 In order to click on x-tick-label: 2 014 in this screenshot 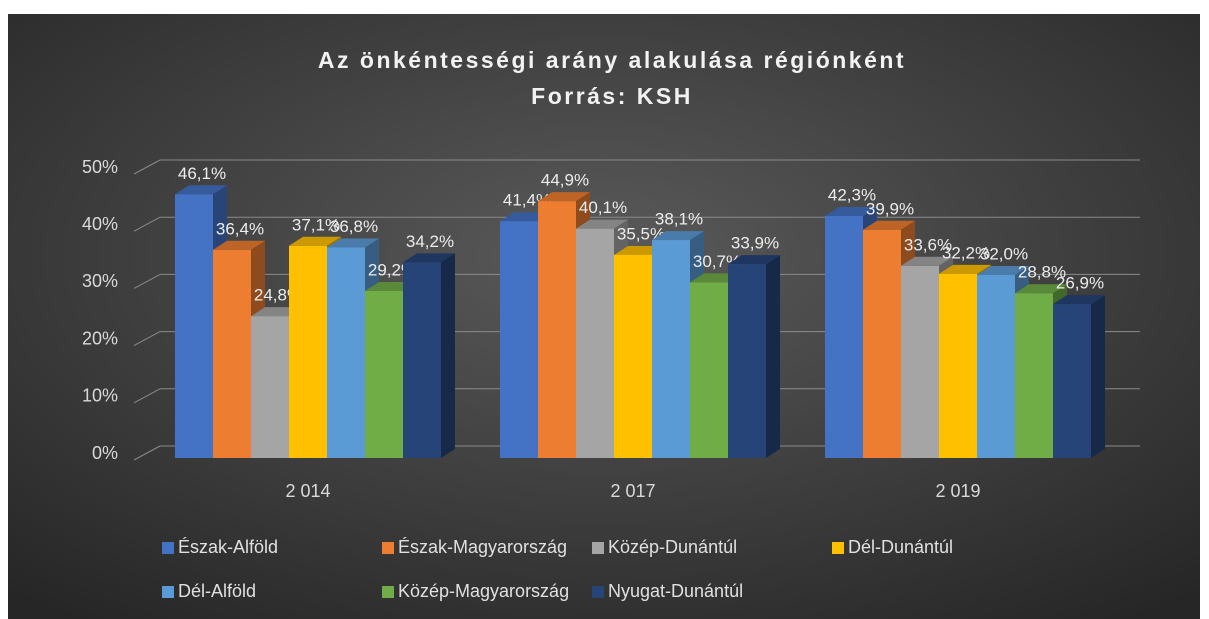, I will do `click(307, 491)`.